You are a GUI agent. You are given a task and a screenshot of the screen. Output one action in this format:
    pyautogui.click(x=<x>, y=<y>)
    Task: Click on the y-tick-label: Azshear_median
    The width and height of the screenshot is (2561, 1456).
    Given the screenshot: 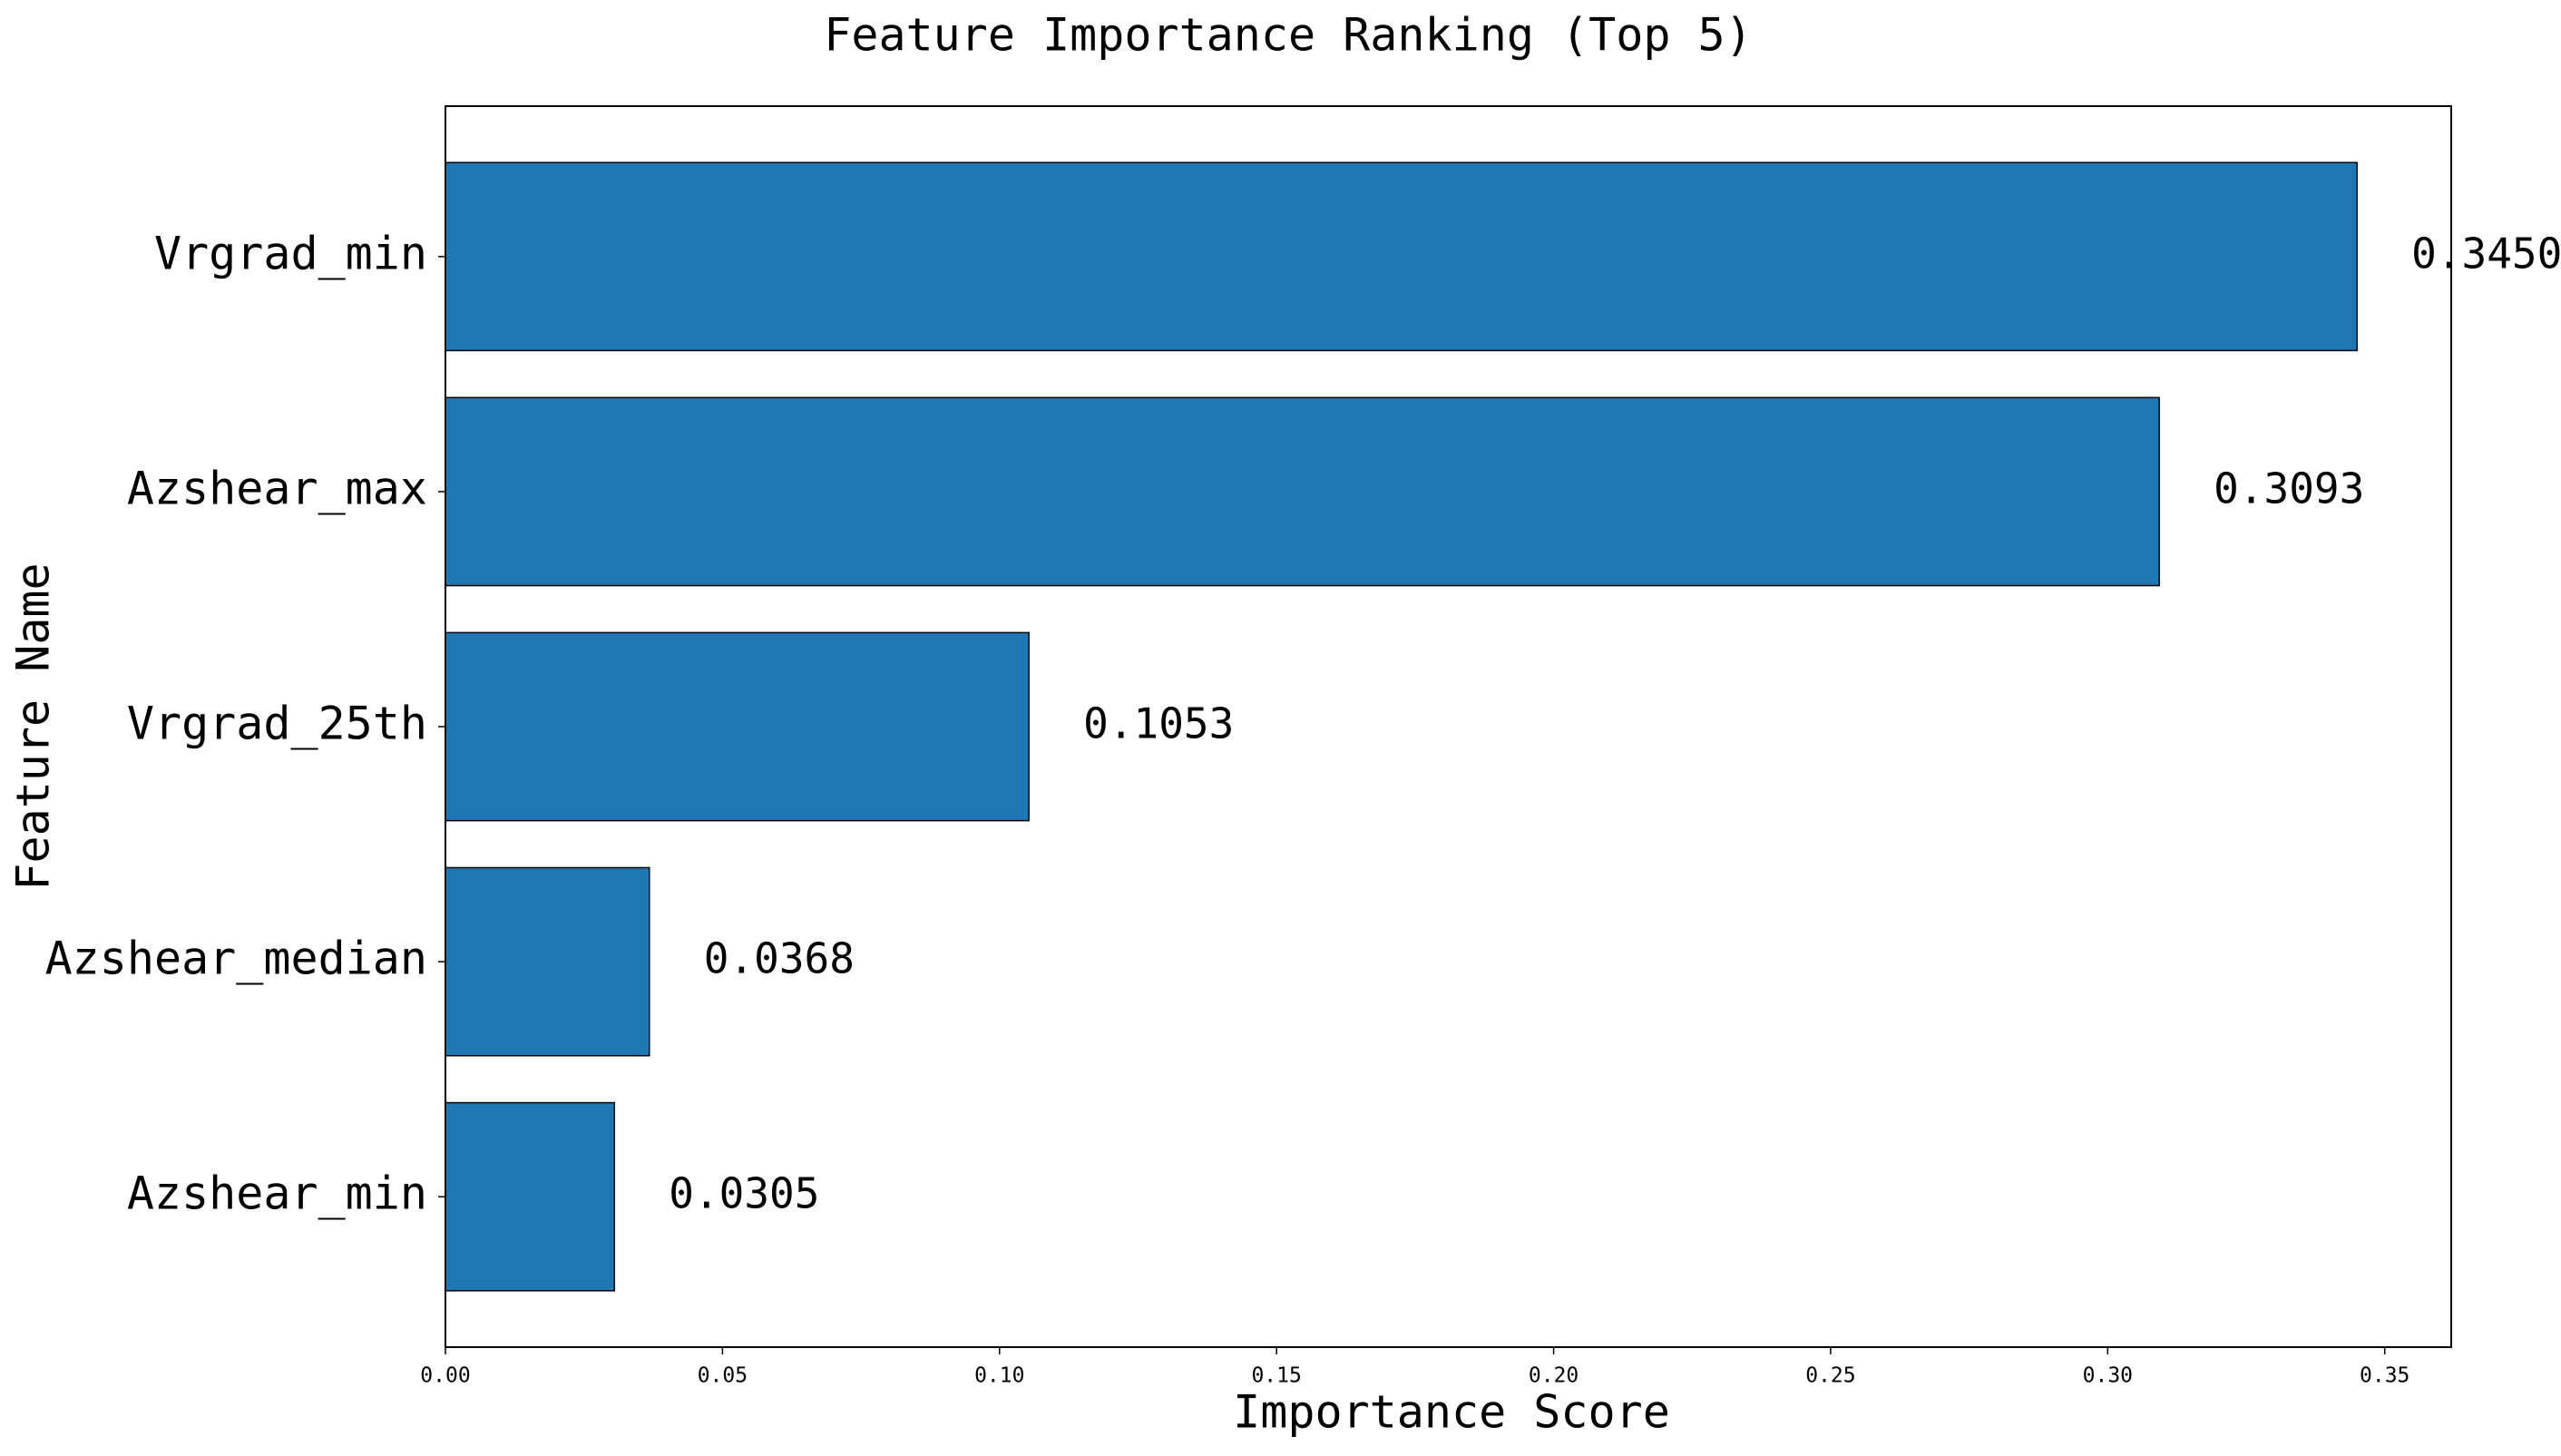 What is the action you would take?
    pyautogui.click(x=236, y=959)
    